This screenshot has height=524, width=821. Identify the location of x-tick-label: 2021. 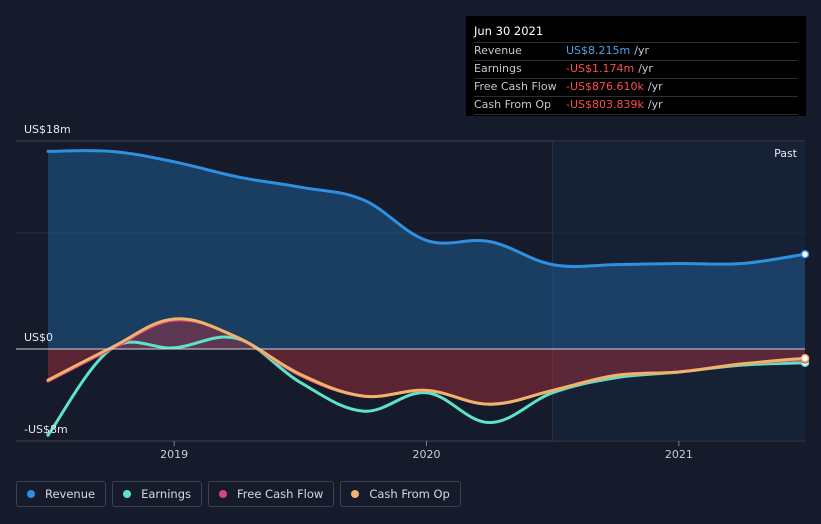
(679, 454).